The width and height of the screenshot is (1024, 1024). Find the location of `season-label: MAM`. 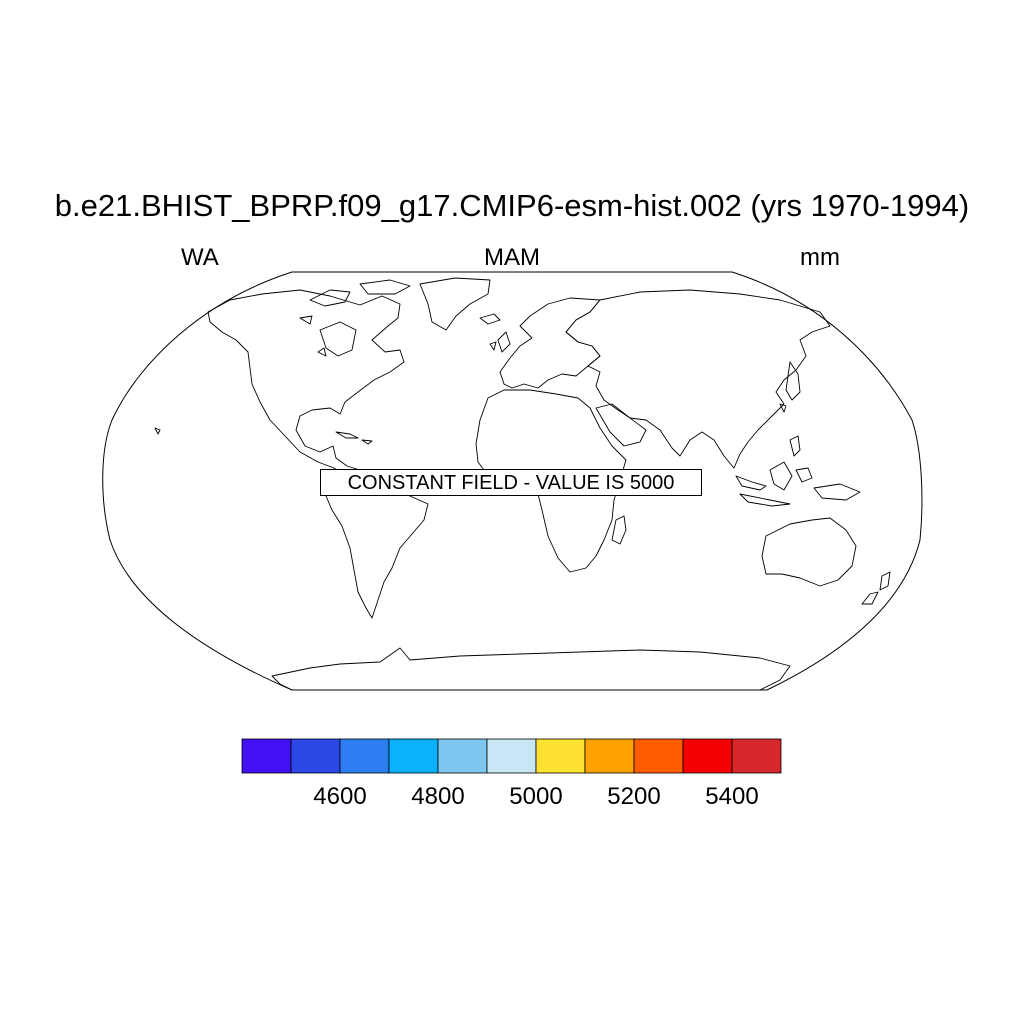

season-label: MAM is located at coordinates (512, 257).